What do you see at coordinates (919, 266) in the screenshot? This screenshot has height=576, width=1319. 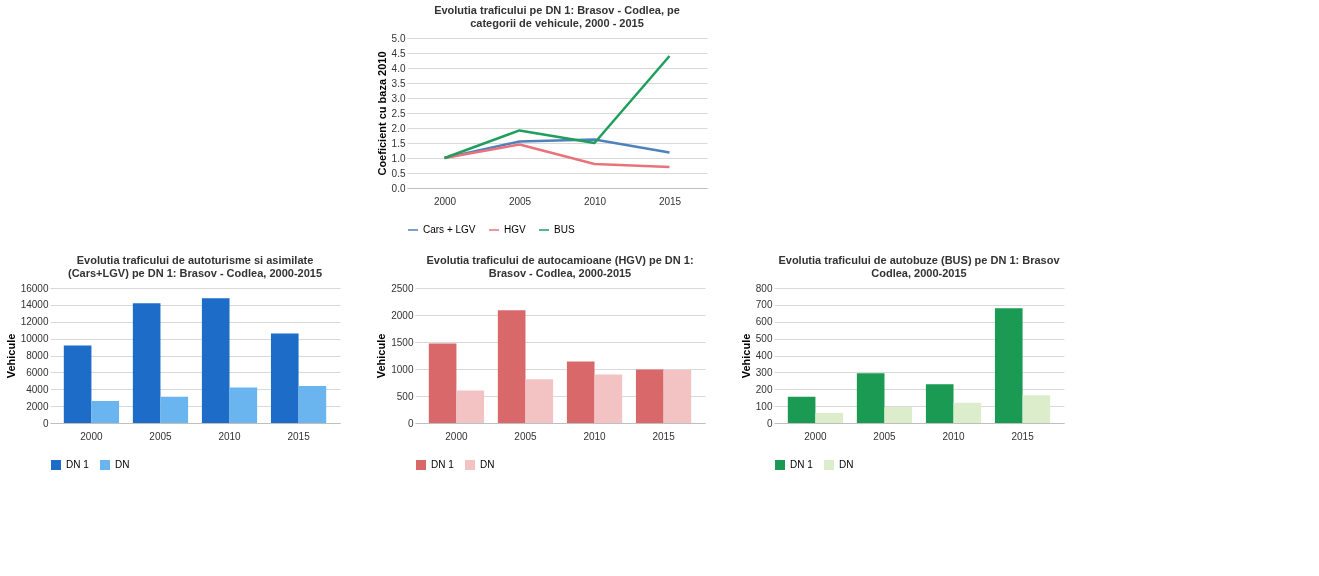 I see `chart-title: Evolutia traficului de autobuze (BUS) pe DN 1: Brasov Codlea, 2000-2015` at bounding box center [919, 266].